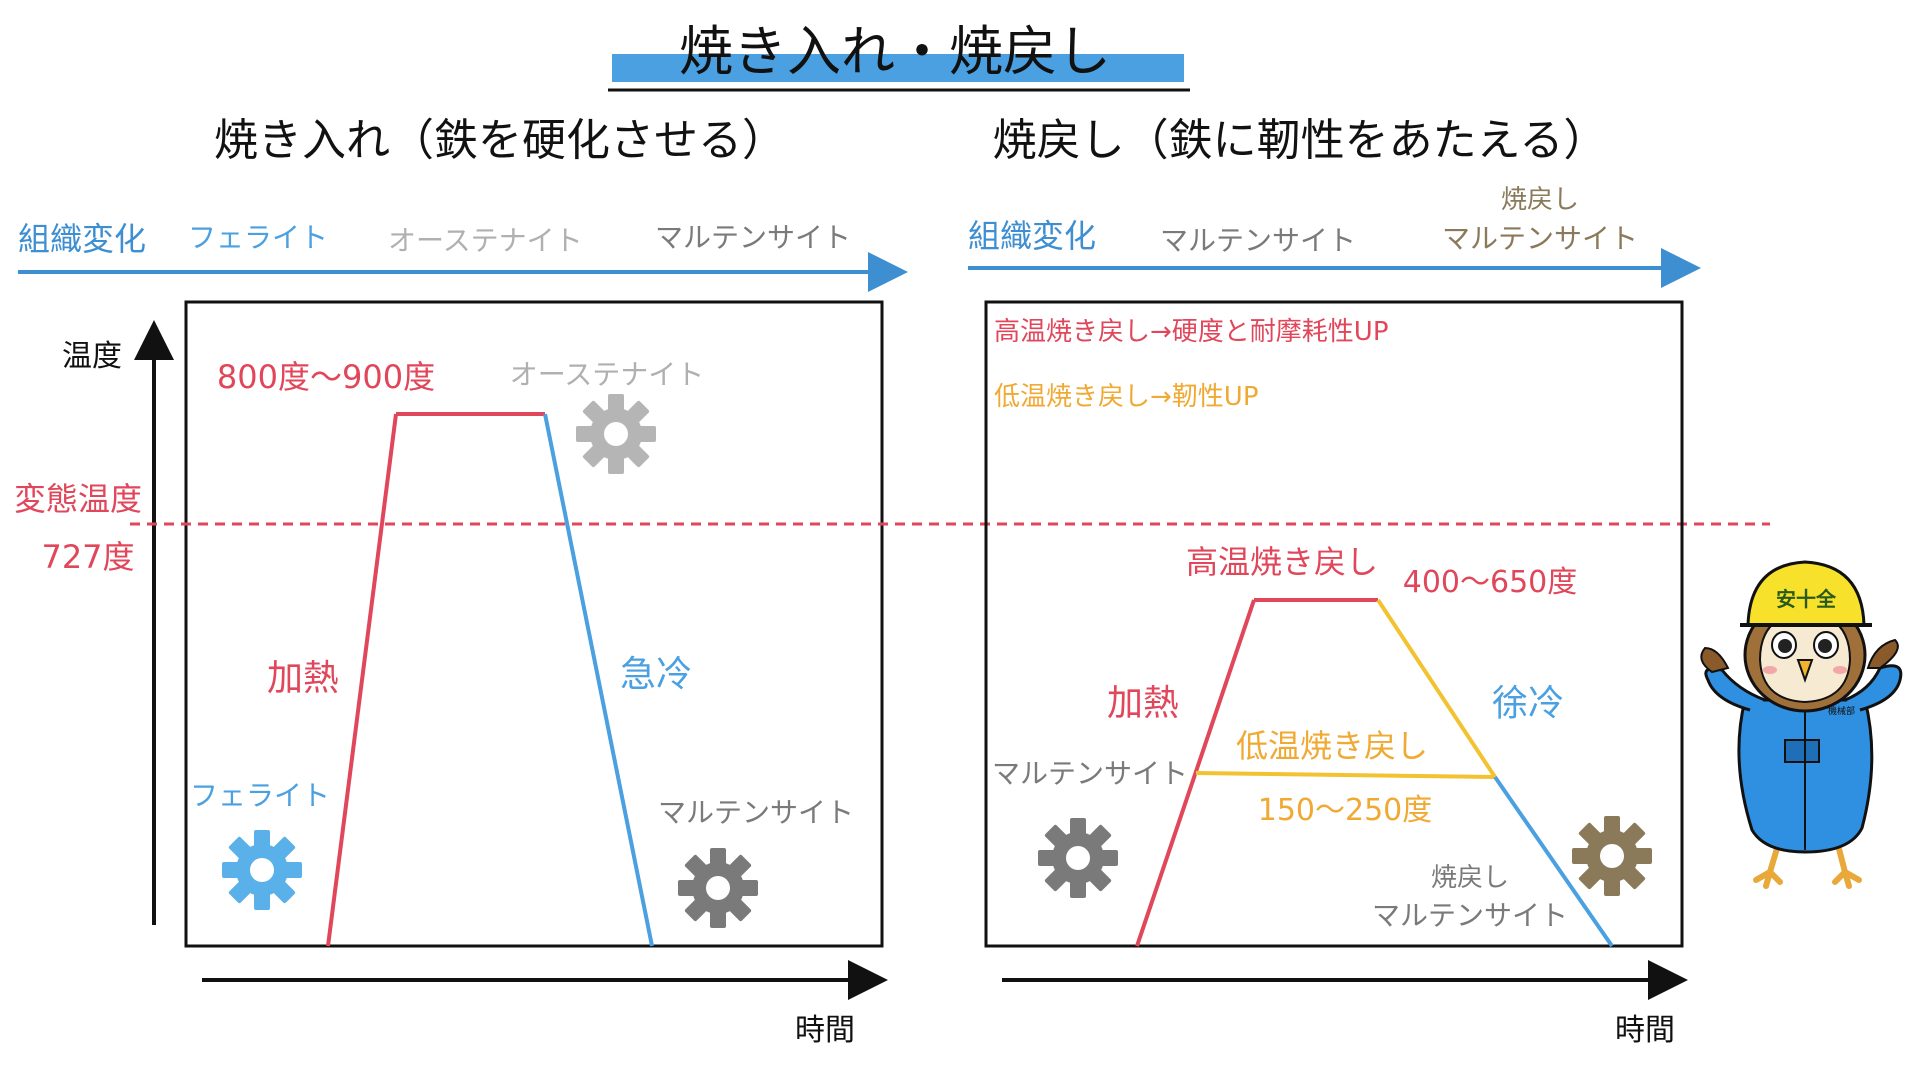 This screenshot has height=1080, width=1920. Describe the element at coordinates (1553, 861) in the screenshot. I see `right-slow-cooling-line` at that location.